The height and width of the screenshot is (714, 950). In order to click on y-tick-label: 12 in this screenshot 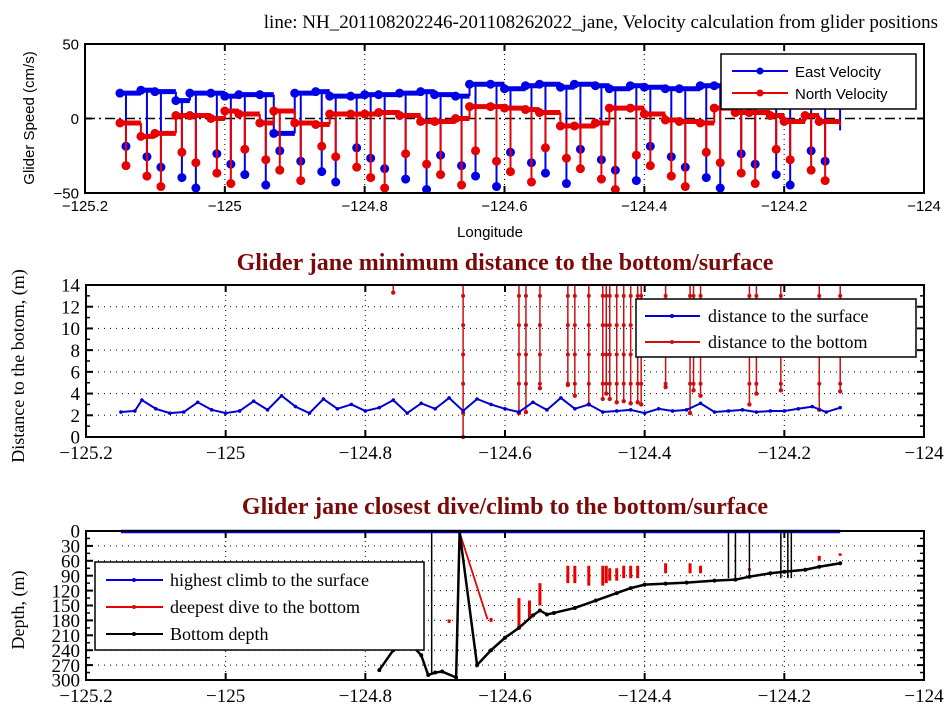, I will do `click(70, 307)`.